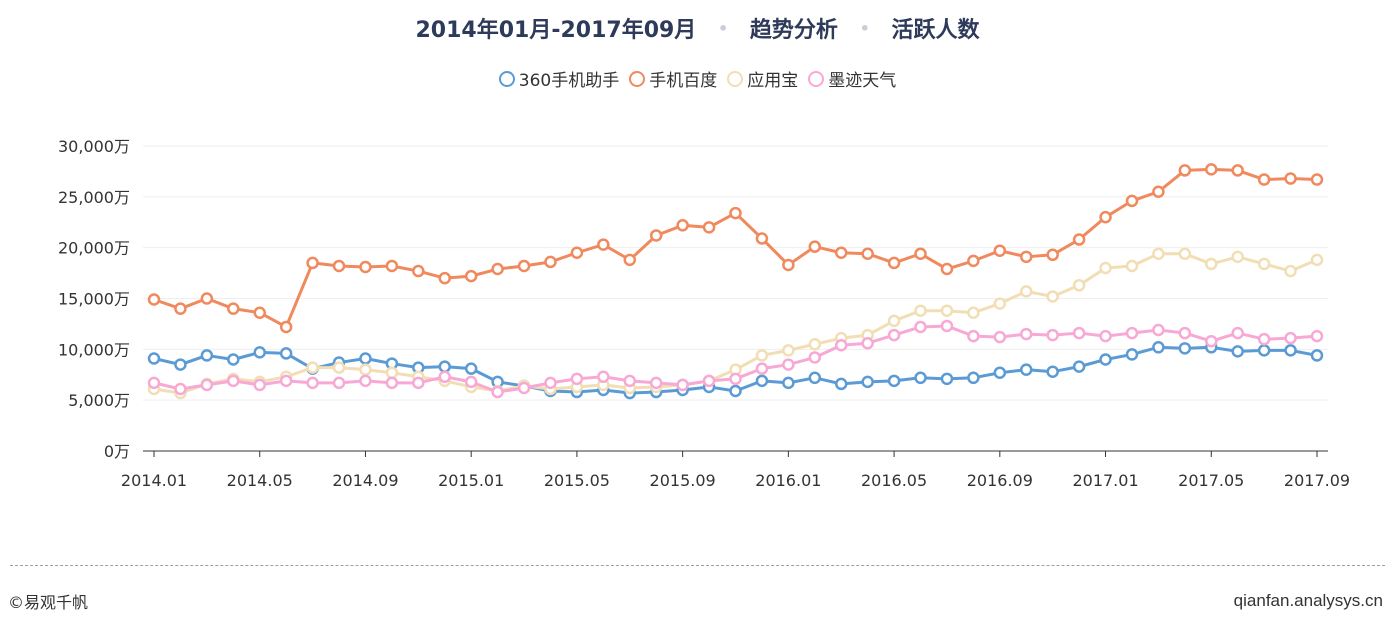 Image resolution: width=1395 pixels, height=629 pixels. I want to click on legend-item: 手机百度, so click(673, 78).